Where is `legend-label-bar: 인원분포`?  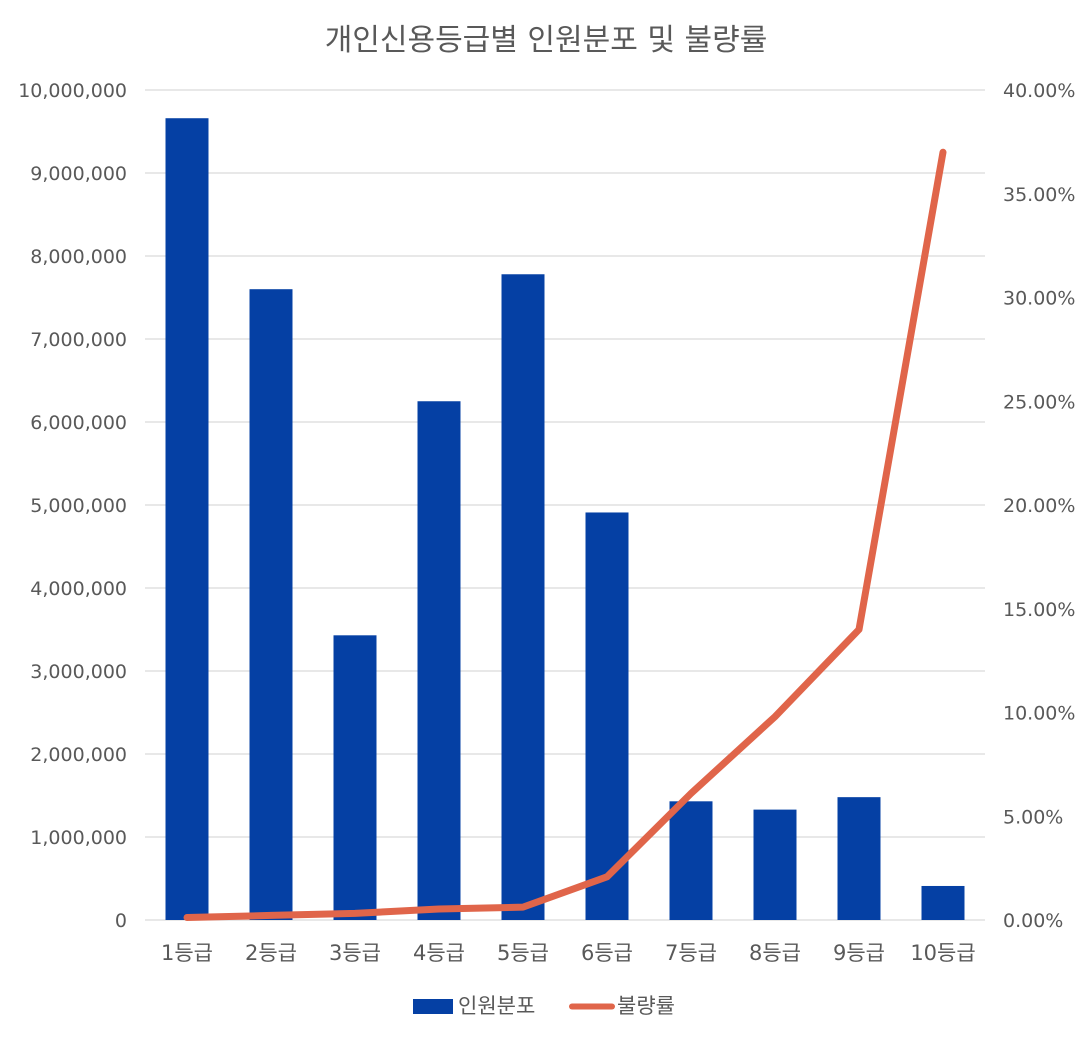
legend-label-bar: 인원분포 is located at coordinates (496, 1006).